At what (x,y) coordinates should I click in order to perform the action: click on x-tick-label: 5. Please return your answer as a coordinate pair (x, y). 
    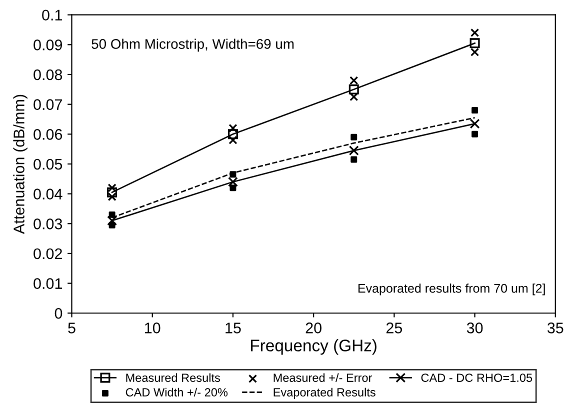
    Looking at the image, I should click on (72, 328).